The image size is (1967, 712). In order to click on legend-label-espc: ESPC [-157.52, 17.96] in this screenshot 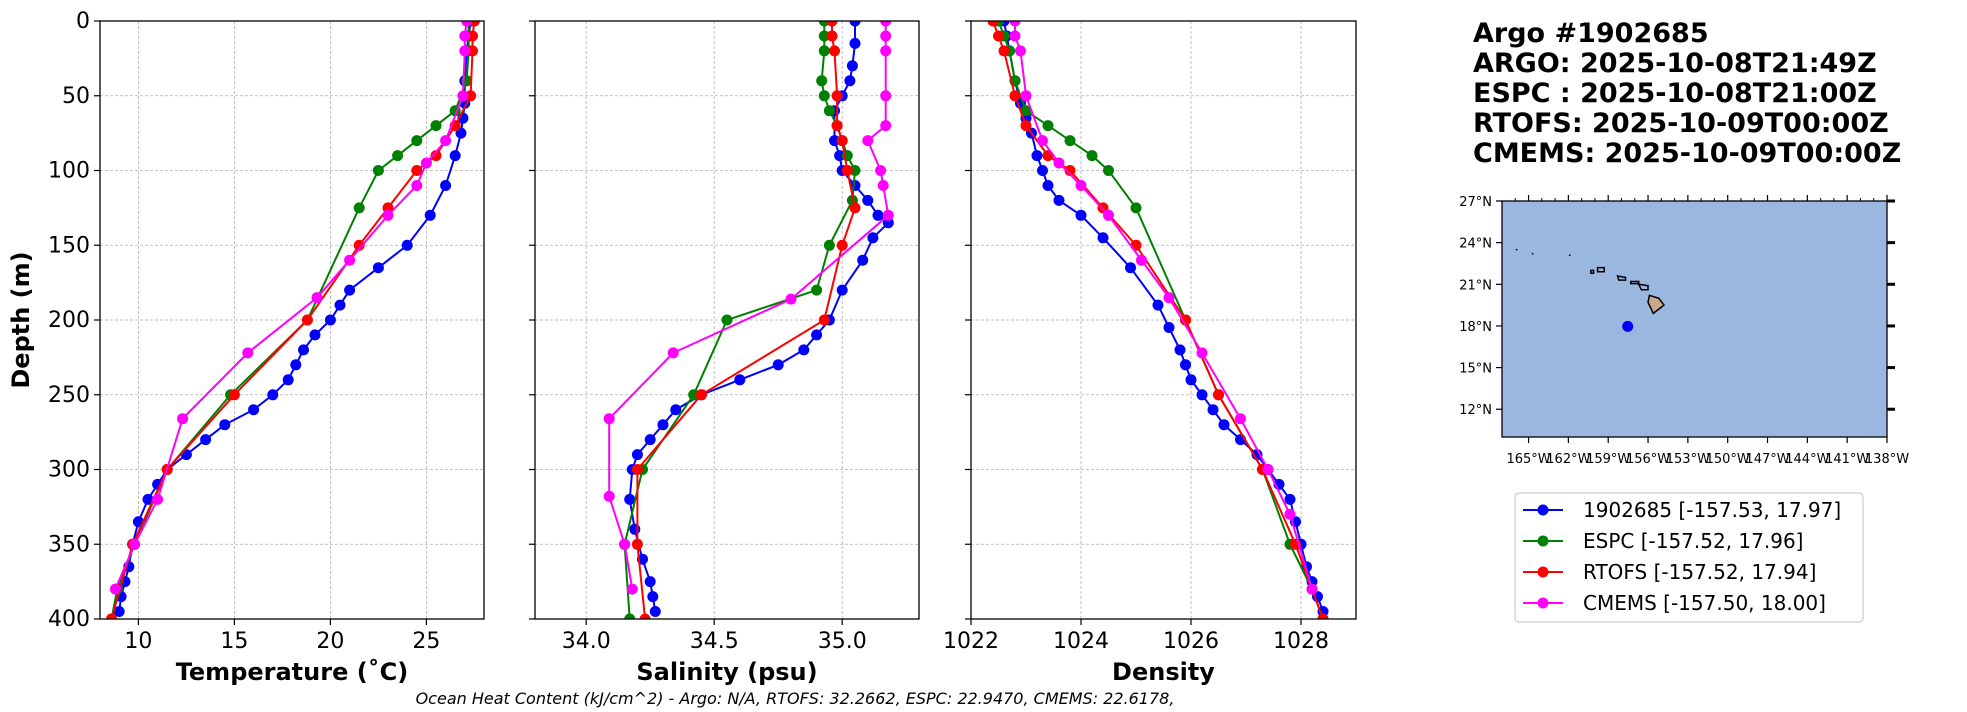, I will do `click(1693, 541)`.